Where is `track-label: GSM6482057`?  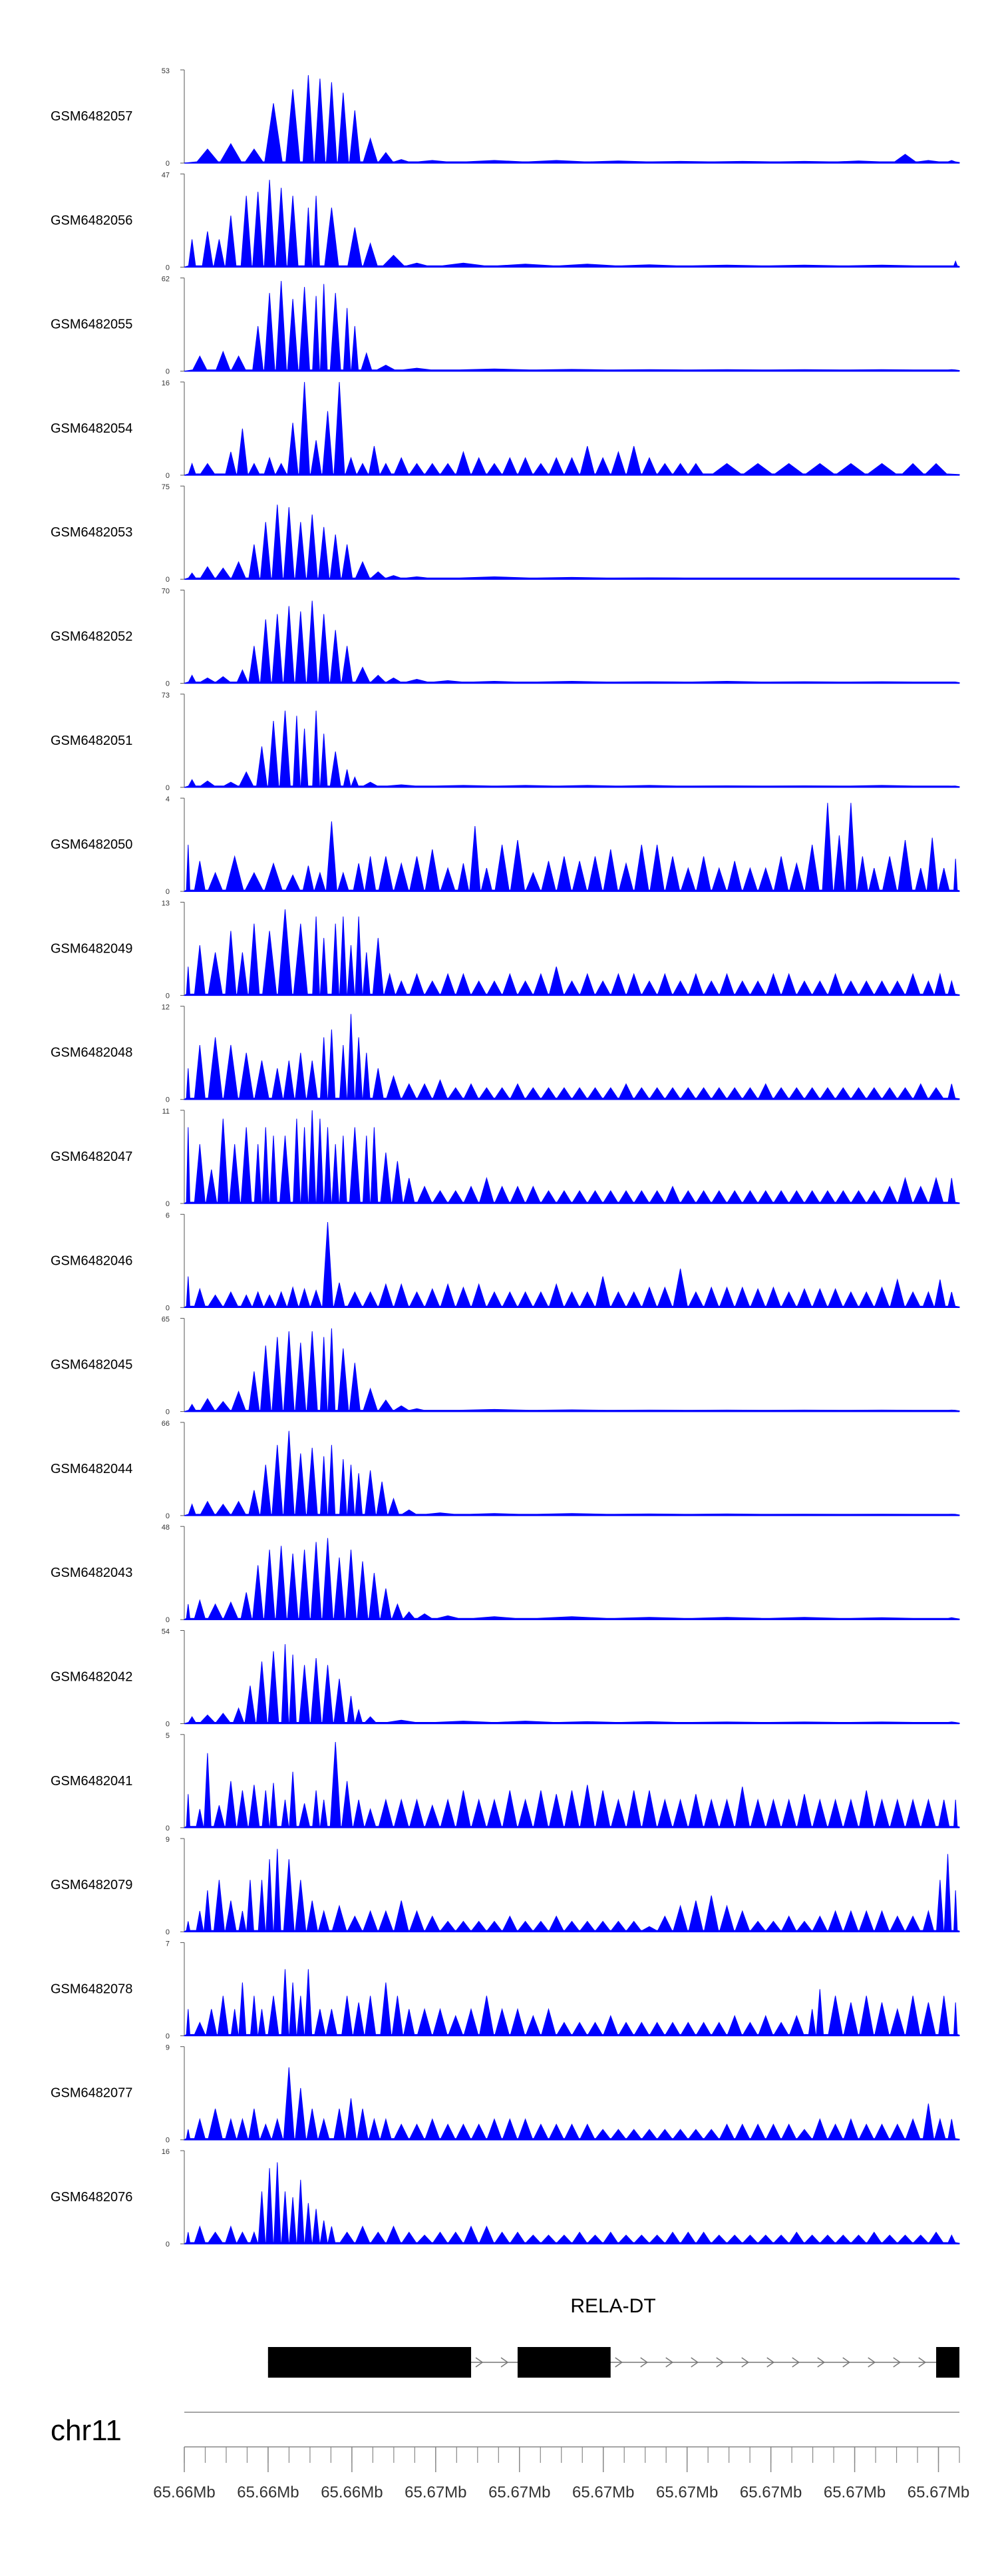 track-label: GSM6482057 is located at coordinates (91, 116).